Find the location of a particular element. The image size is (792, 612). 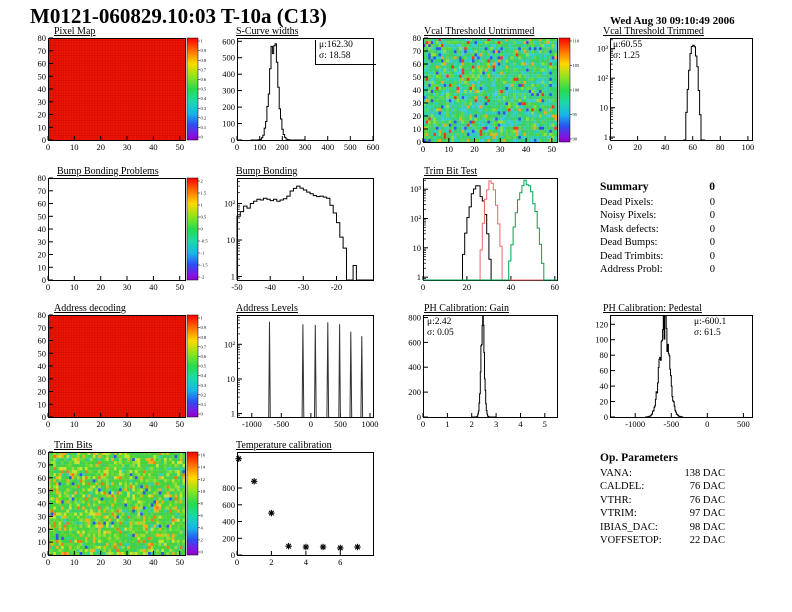

op-row-vthr: VTHR: 76 DAC is located at coordinates (662, 500).